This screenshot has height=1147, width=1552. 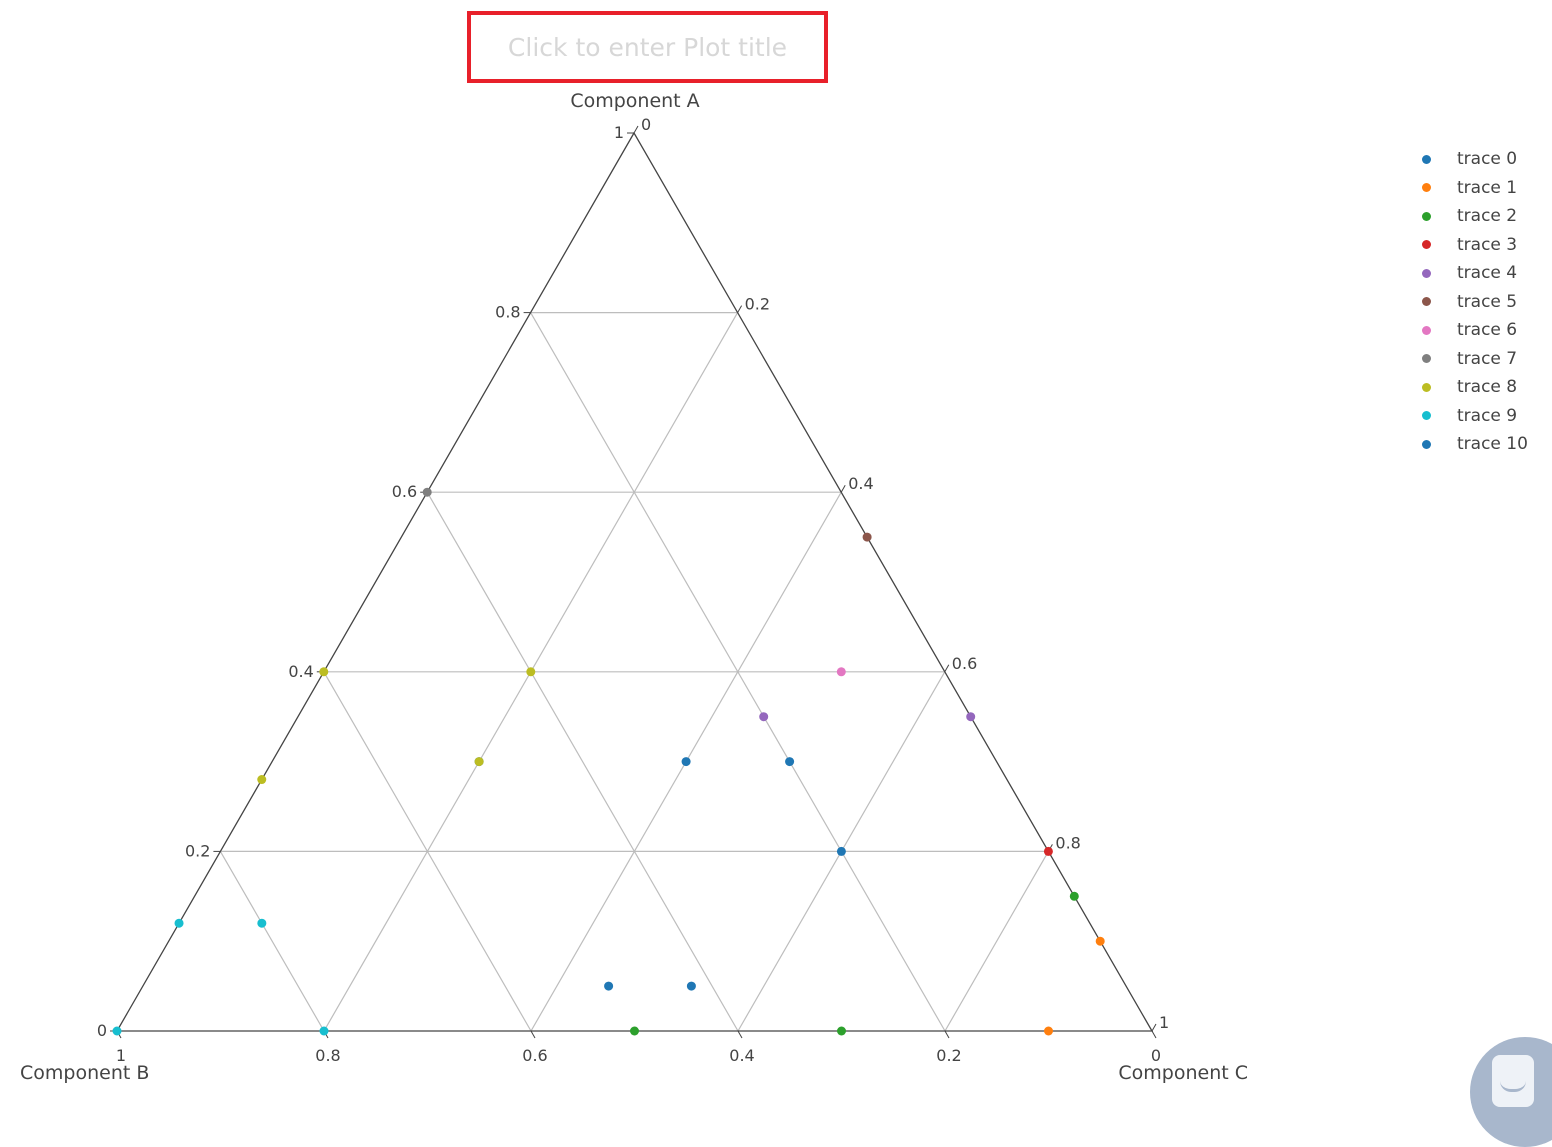 I want to click on tick-label-a: 0, so click(x=102, y=1030).